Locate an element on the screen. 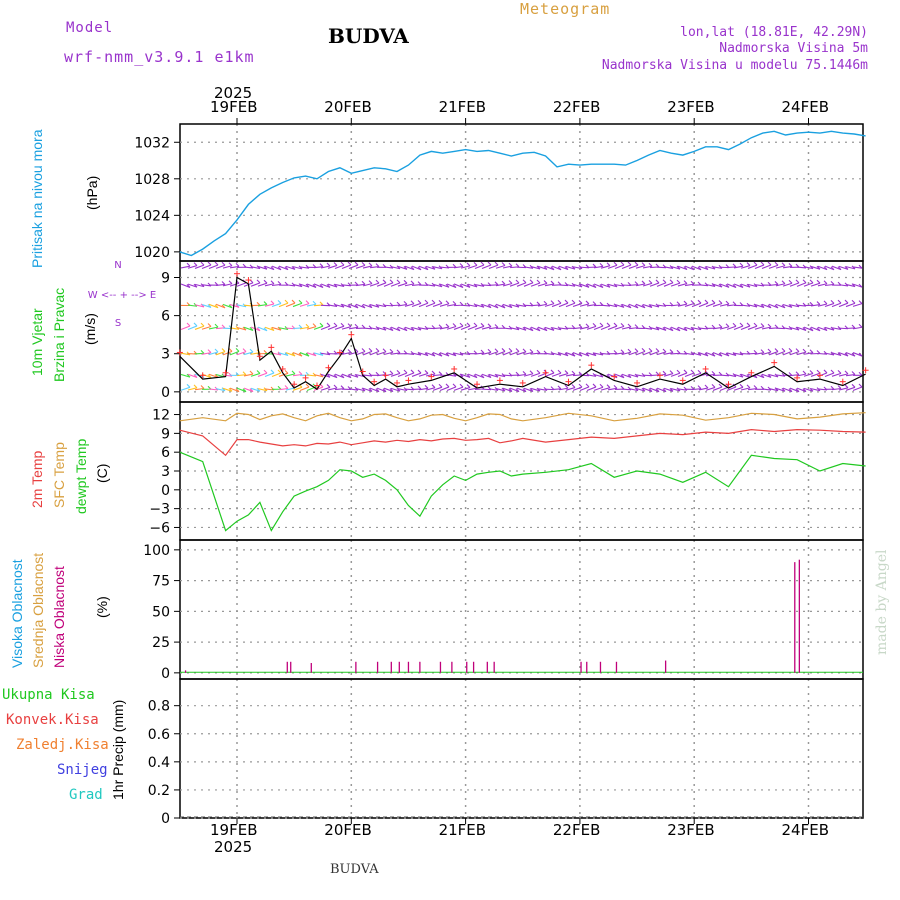  y-tick-label: 0.6 is located at coordinates (159, 735).